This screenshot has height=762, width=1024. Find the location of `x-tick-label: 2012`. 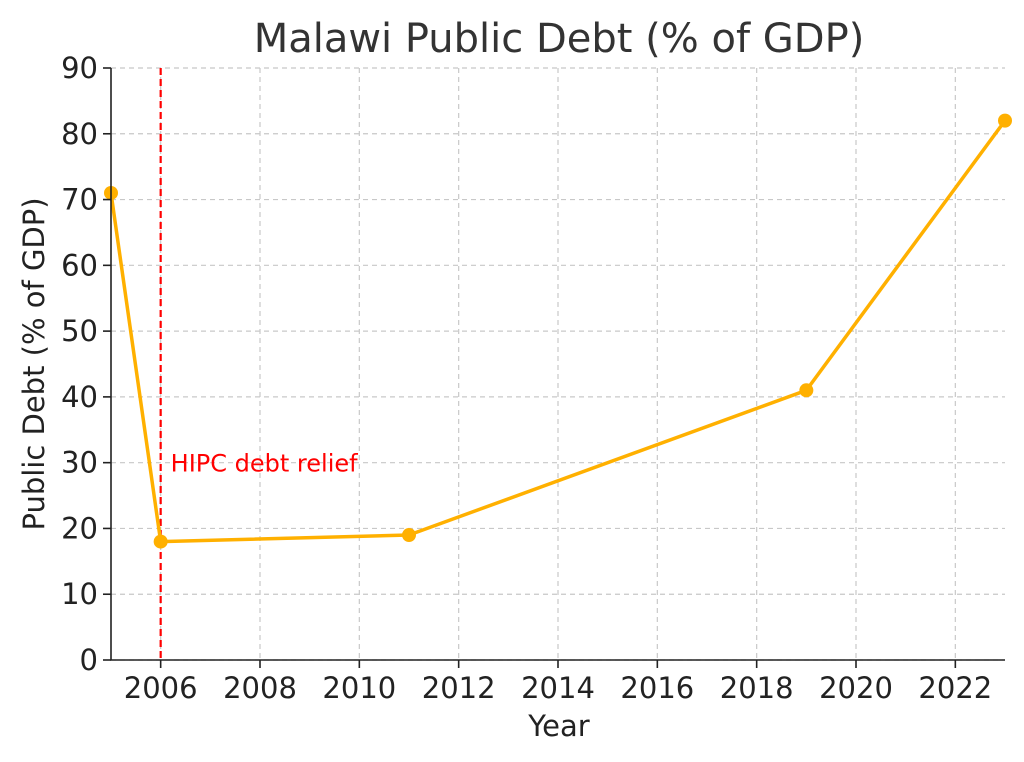

x-tick-label: 2012 is located at coordinates (459, 688).